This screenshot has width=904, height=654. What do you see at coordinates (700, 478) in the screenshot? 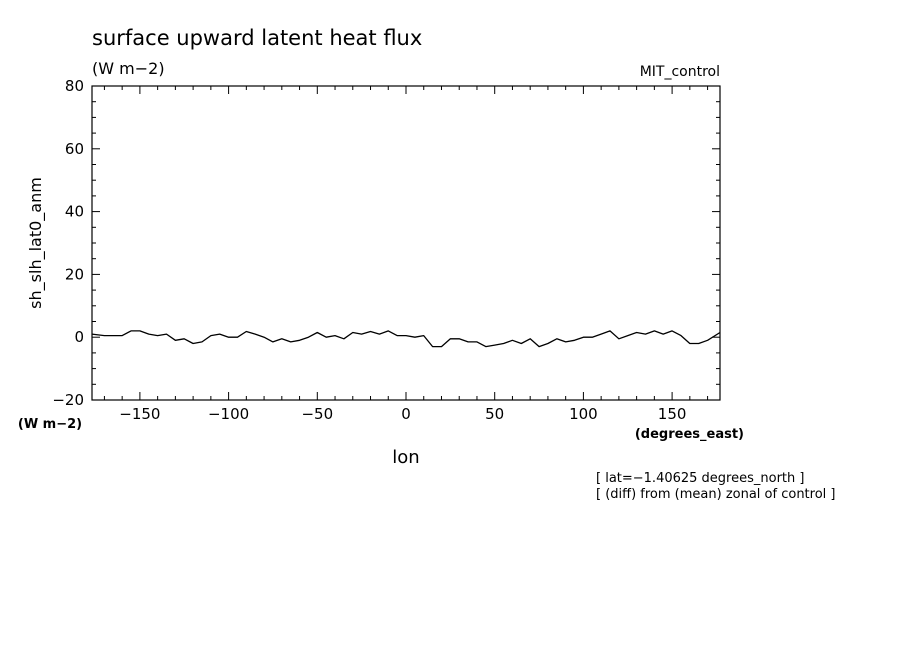
I see `note-latitude: [ lat=−1.40625 degrees_north ]` at bounding box center [700, 478].